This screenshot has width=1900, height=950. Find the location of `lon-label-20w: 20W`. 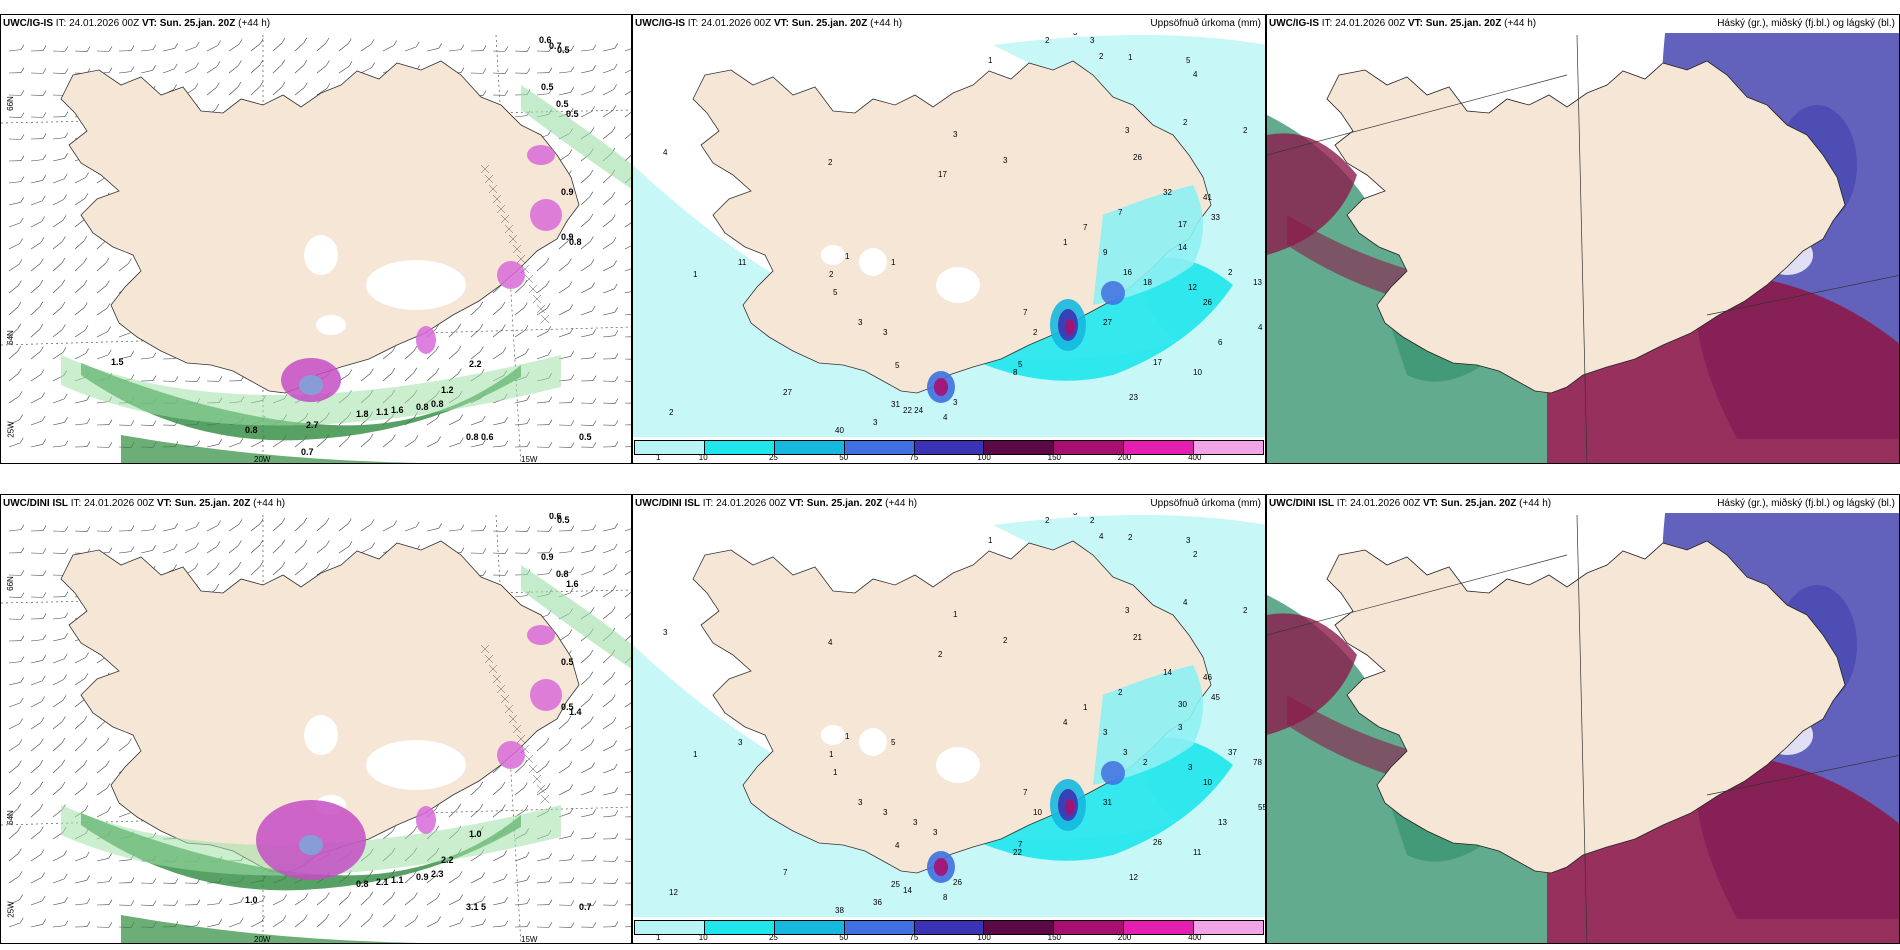

lon-label-20w: 20W is located at coordinates (262, 939).